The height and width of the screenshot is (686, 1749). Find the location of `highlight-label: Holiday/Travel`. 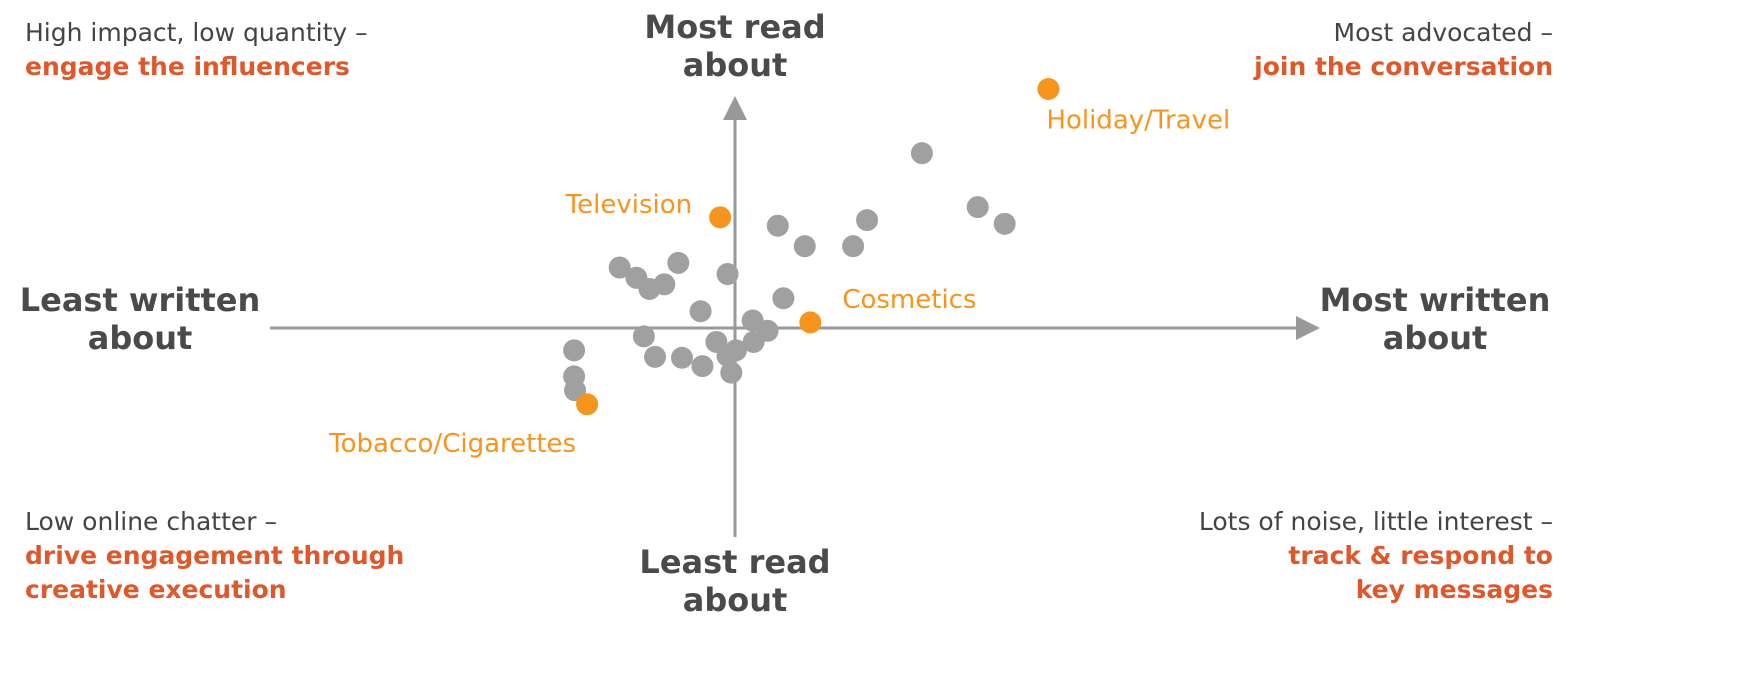

highlight-label: Holiday/Travel is located at coordinates (1138, 120).